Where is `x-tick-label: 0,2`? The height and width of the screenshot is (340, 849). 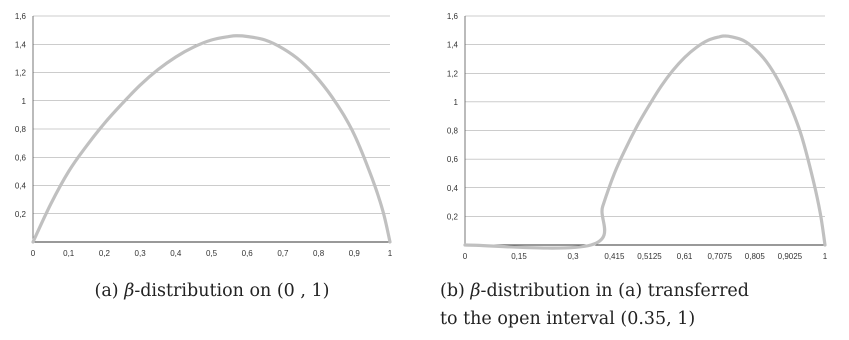 x-tick-label: 0,2 is located at coordinates (105, 253).